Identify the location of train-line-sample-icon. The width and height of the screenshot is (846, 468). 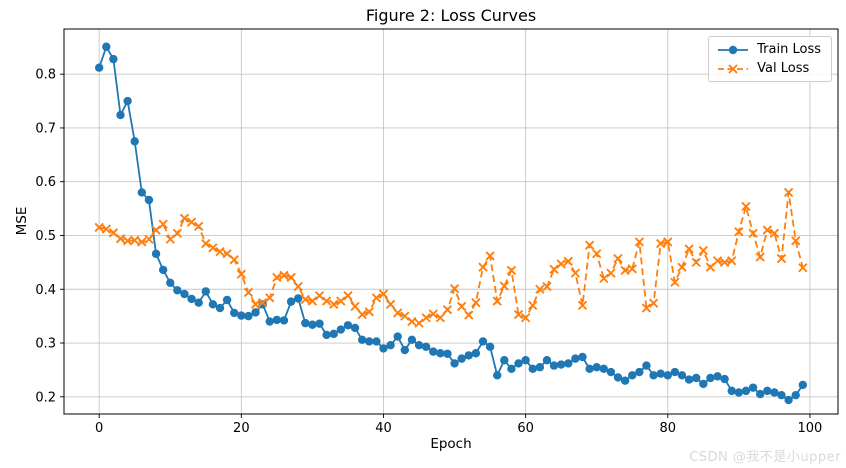
(733, 49).